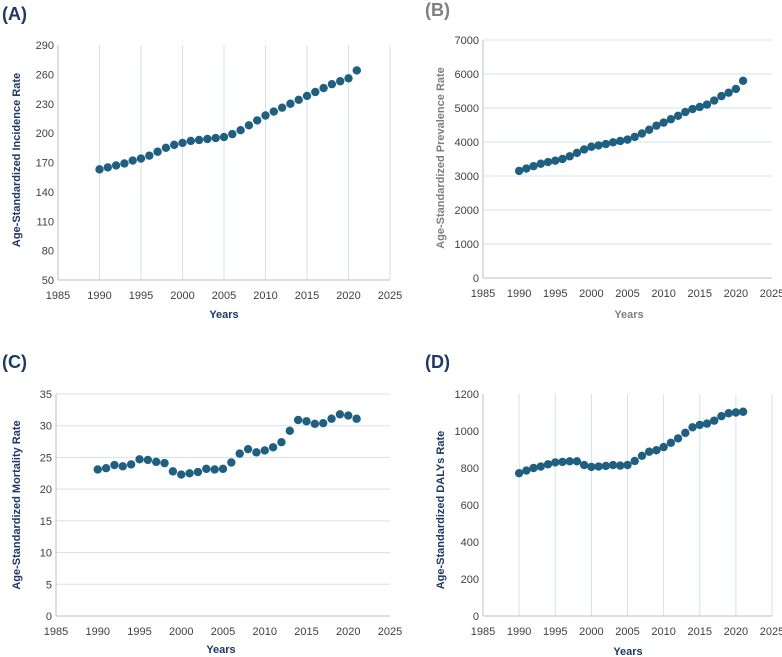  I want to click on y-tick-label-a: 290, so click(45, 46).